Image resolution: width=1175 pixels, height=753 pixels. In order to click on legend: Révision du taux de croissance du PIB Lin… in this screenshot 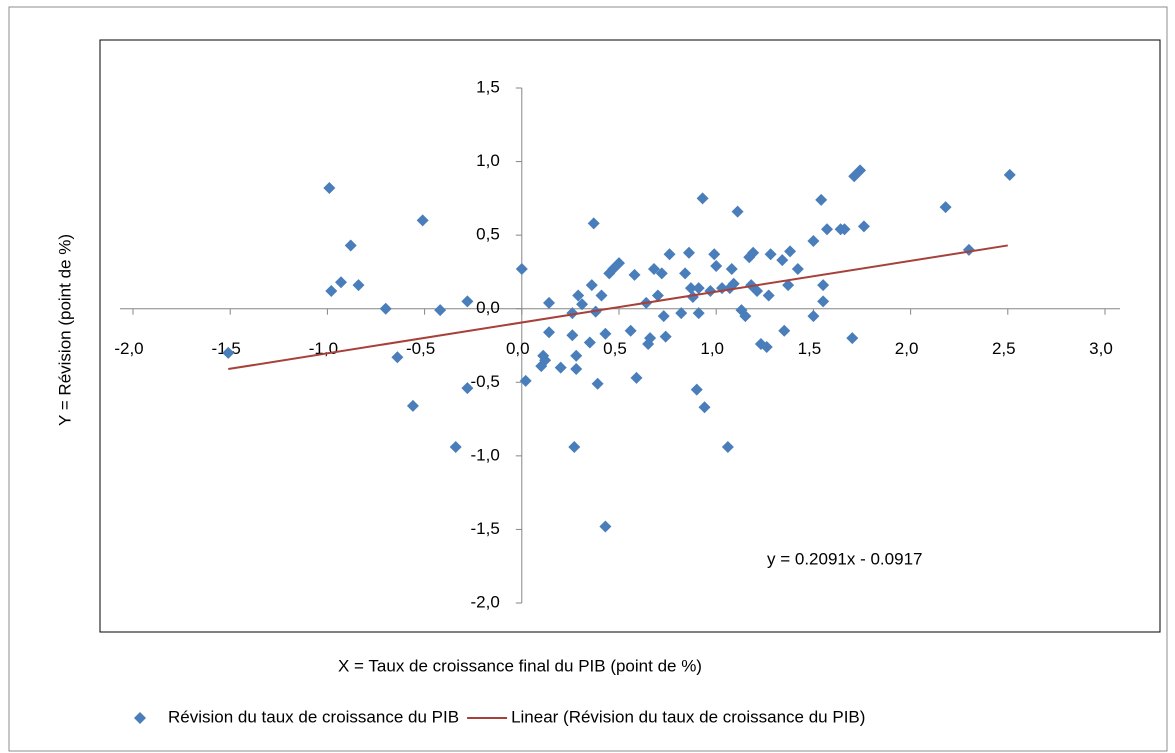, I will do `click(499, 716)`.